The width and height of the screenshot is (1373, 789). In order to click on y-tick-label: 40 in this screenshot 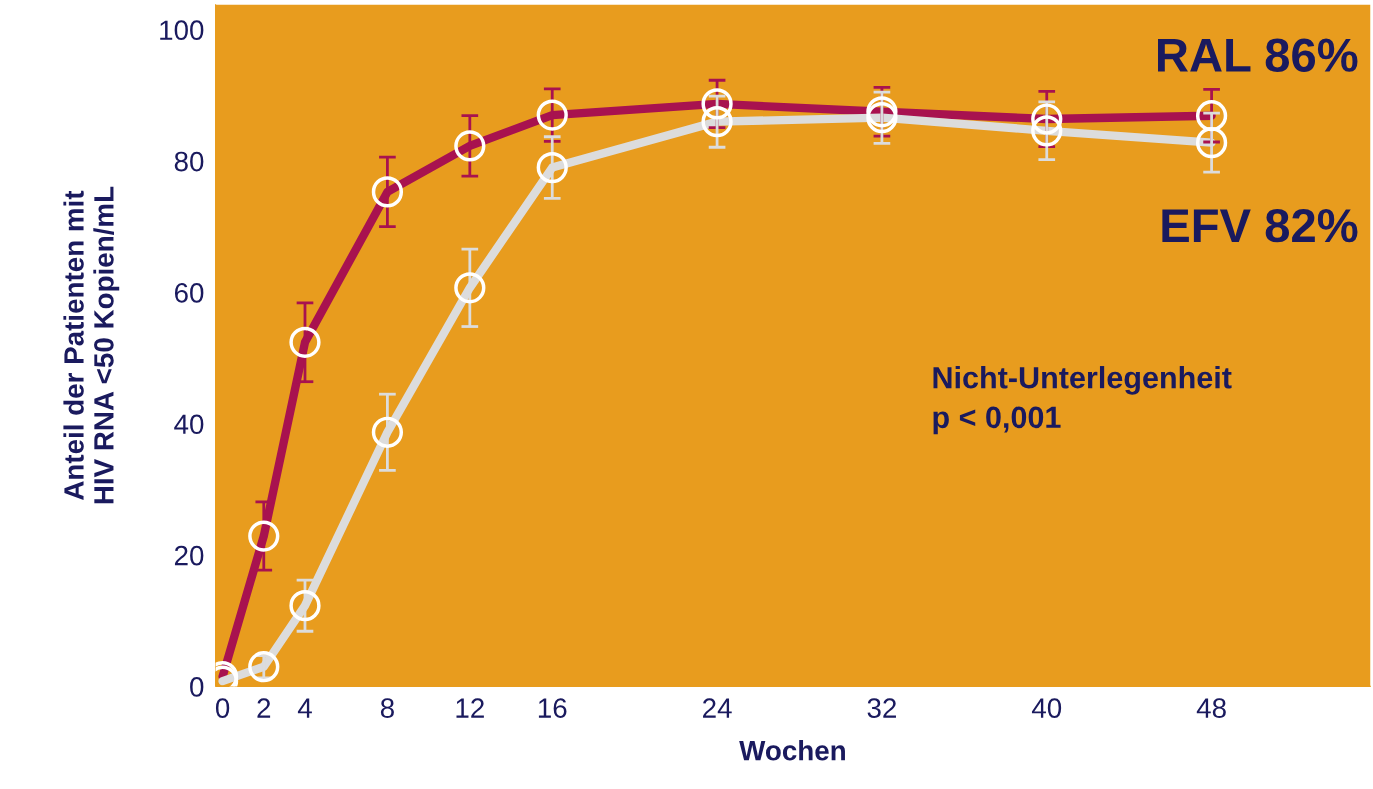, I will do `click(189, 424)`.